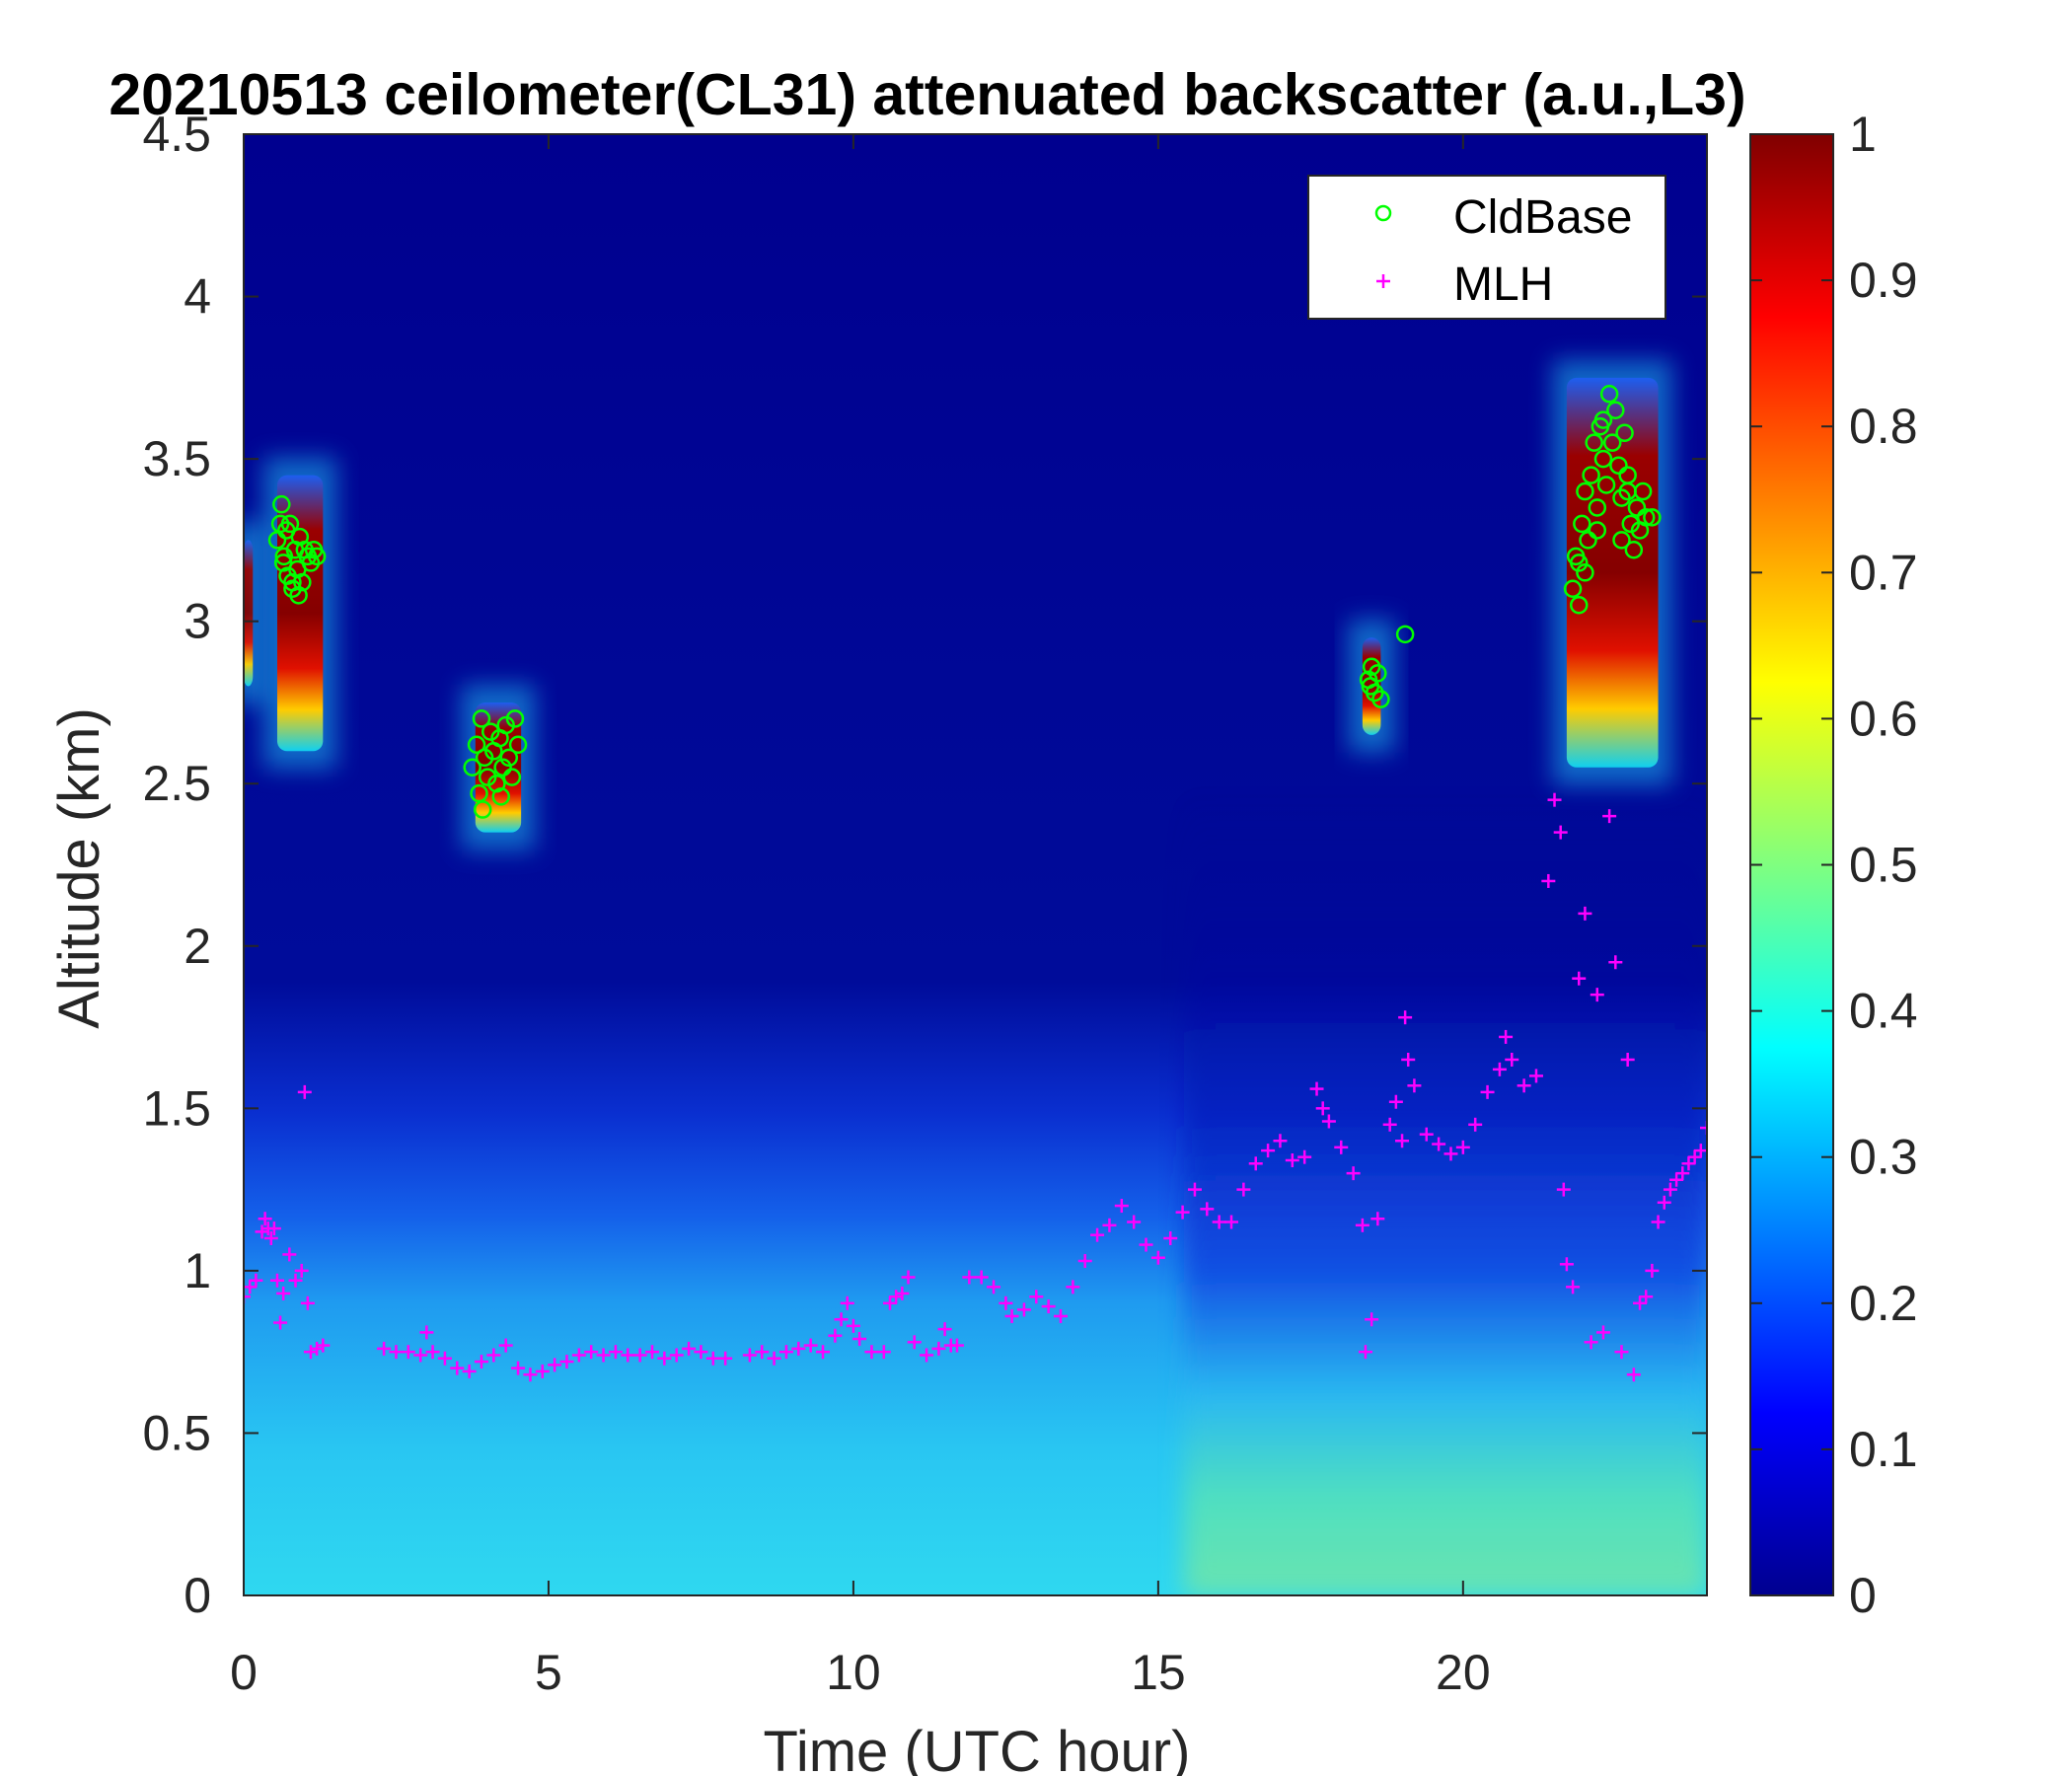  Describe the element at coordinates (1884, 1012) in the screenshot. I see `colorbar-tick-label: 0.4` at that location.